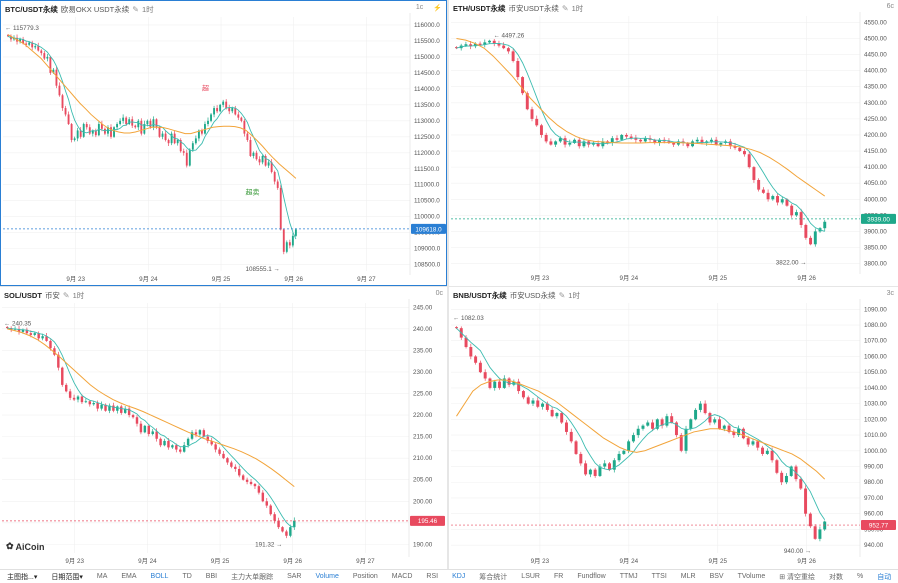 This screenshot has width=898, height=583. Describe the element at coordinates (875, 388) in the screenshot. I see `y-tick-label: 1040.00` at that location.